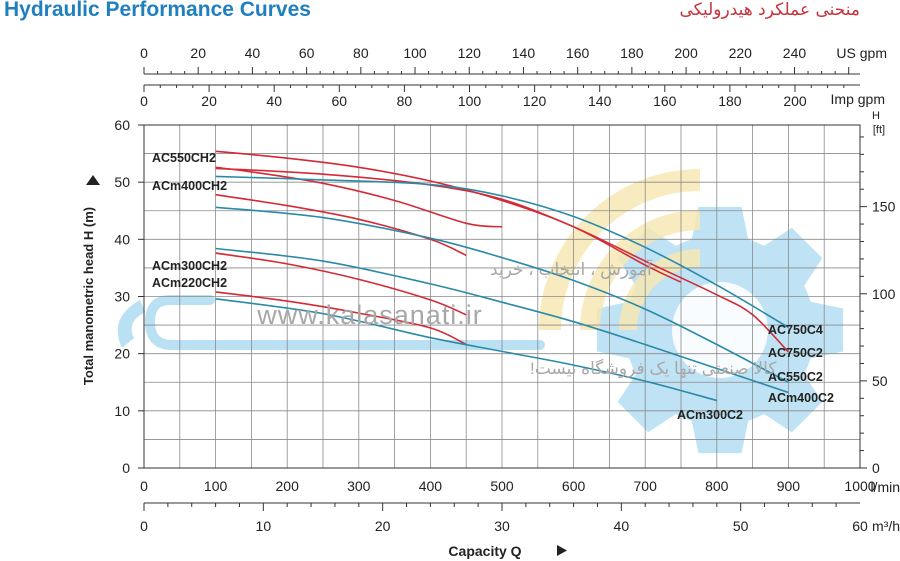 This screenshot has height=561, width=900. Describe the element at coordinates (157, 10) in the screenshot. I see `page-title: Hydraulic Performance Curves` at that location.